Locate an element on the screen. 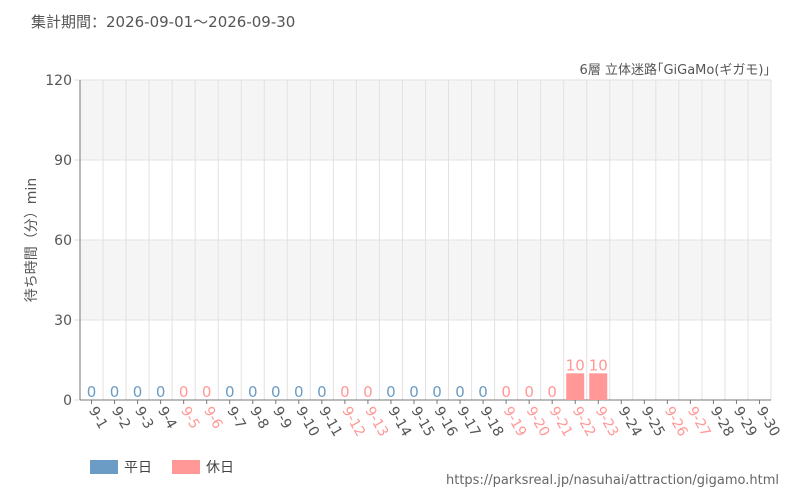  x-tick-label: 9-9 is located at coordinates (281, 418).